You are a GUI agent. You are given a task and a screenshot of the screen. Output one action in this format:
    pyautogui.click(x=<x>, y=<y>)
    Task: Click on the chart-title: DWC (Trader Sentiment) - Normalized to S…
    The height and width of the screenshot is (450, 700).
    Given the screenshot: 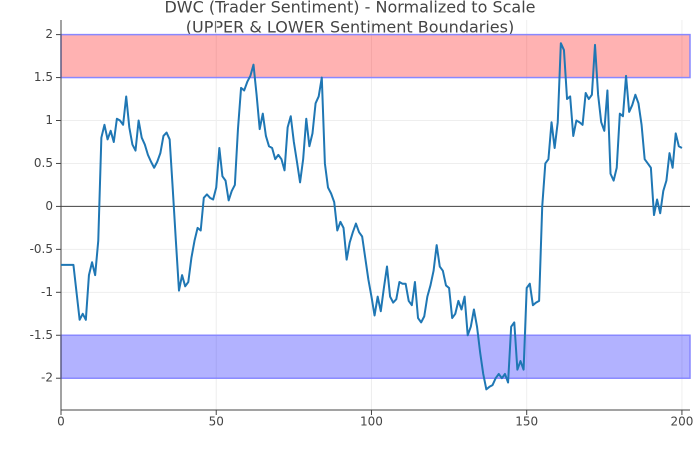 What is the action you would take?
    pyautogui.click(x=349, y=8)
    